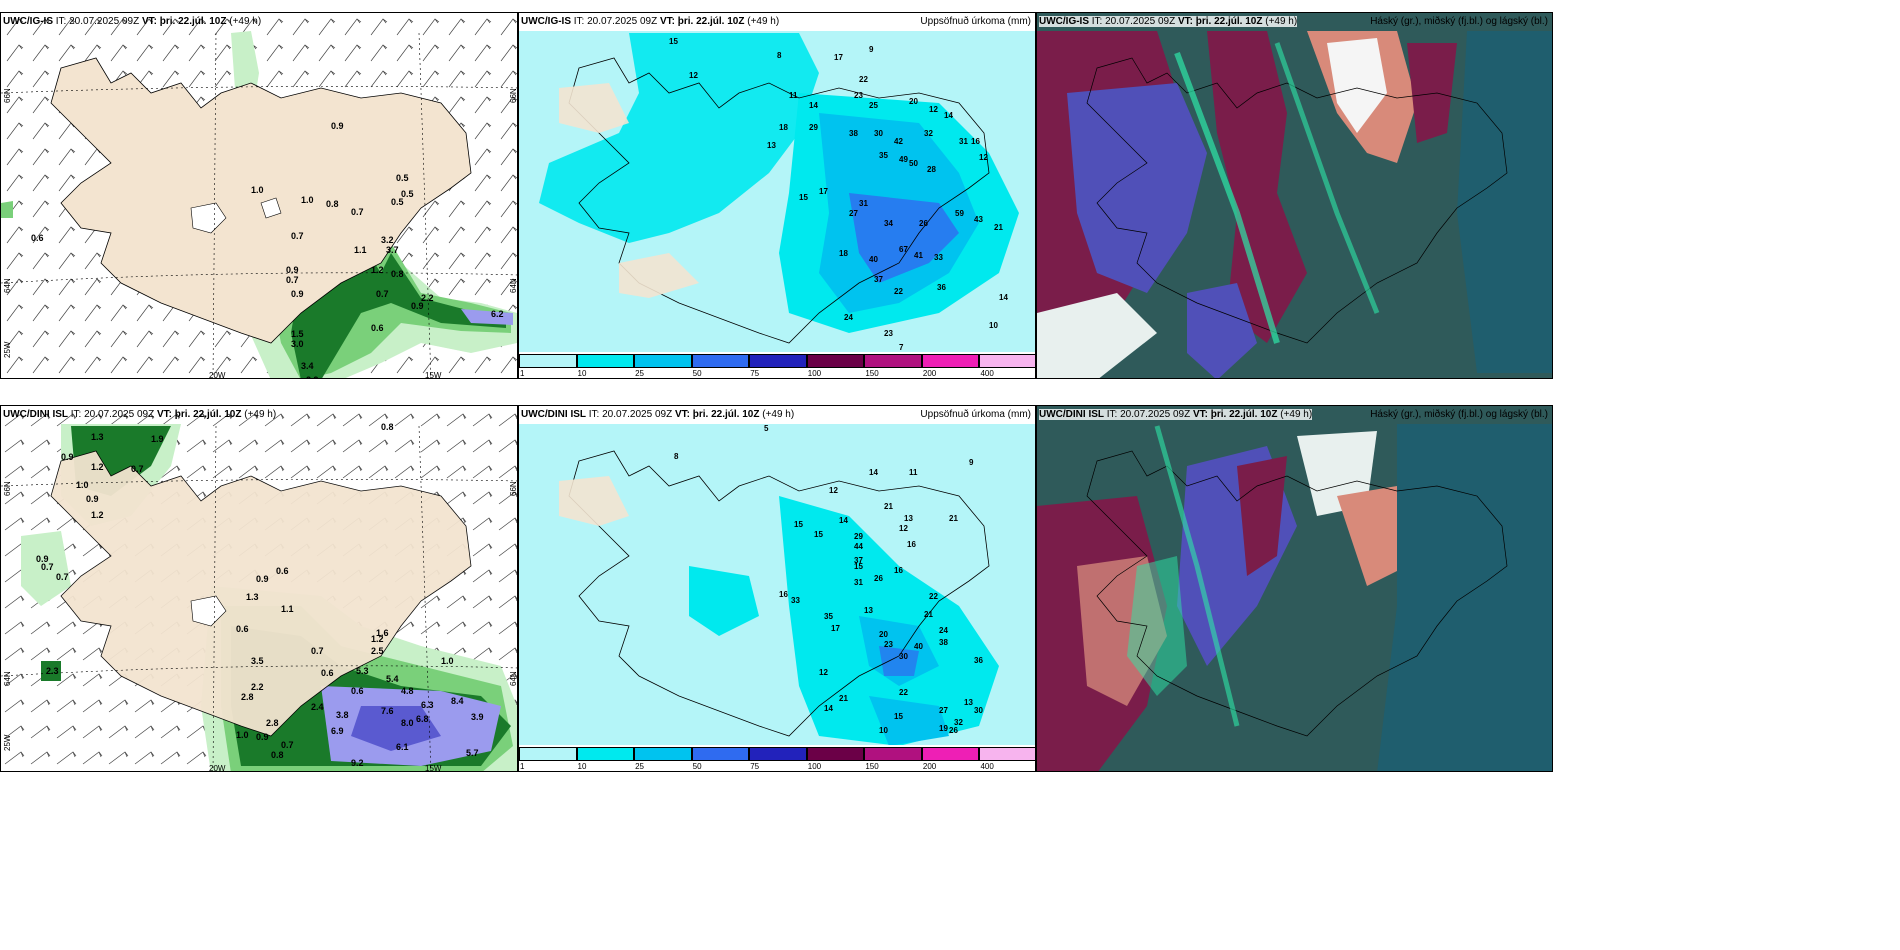 The width and height of the screenshot is (1900, 950). I want to click on accum-precip-value-label: 29, so click(813, 127).